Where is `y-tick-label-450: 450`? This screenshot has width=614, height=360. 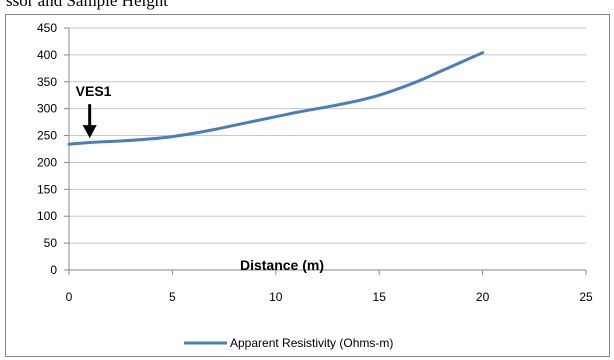 y-tick-label-450: 450 is located at coordinates (47, 28).